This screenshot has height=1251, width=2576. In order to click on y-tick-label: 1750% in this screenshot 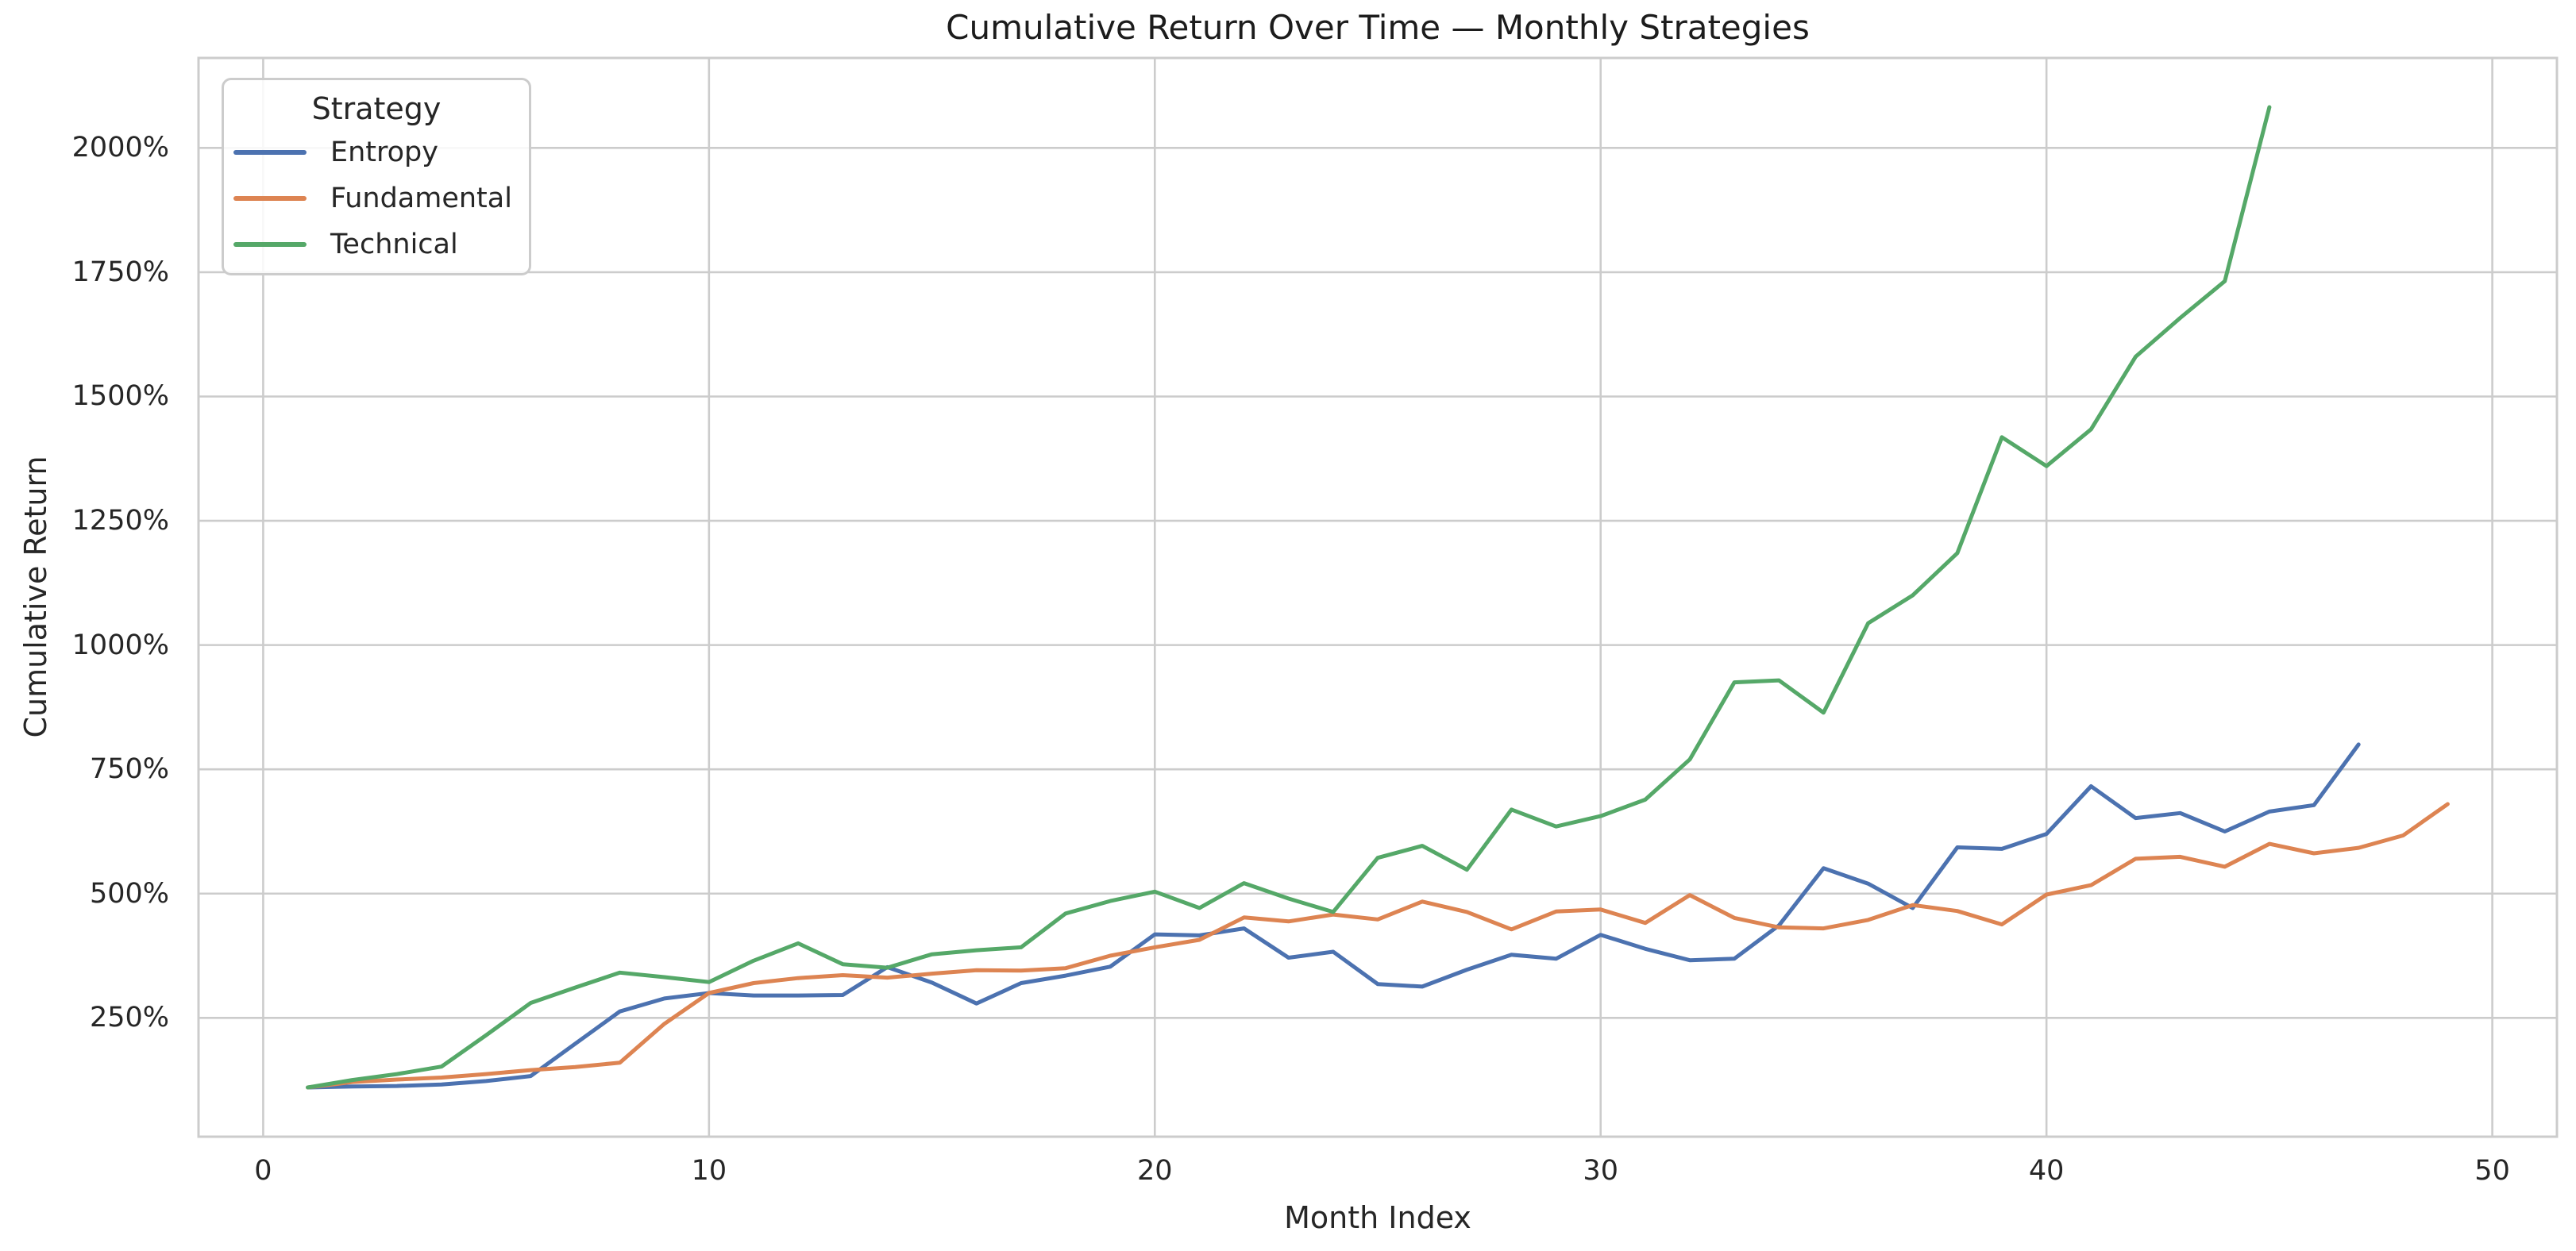, I will do `click(120, 272)`.